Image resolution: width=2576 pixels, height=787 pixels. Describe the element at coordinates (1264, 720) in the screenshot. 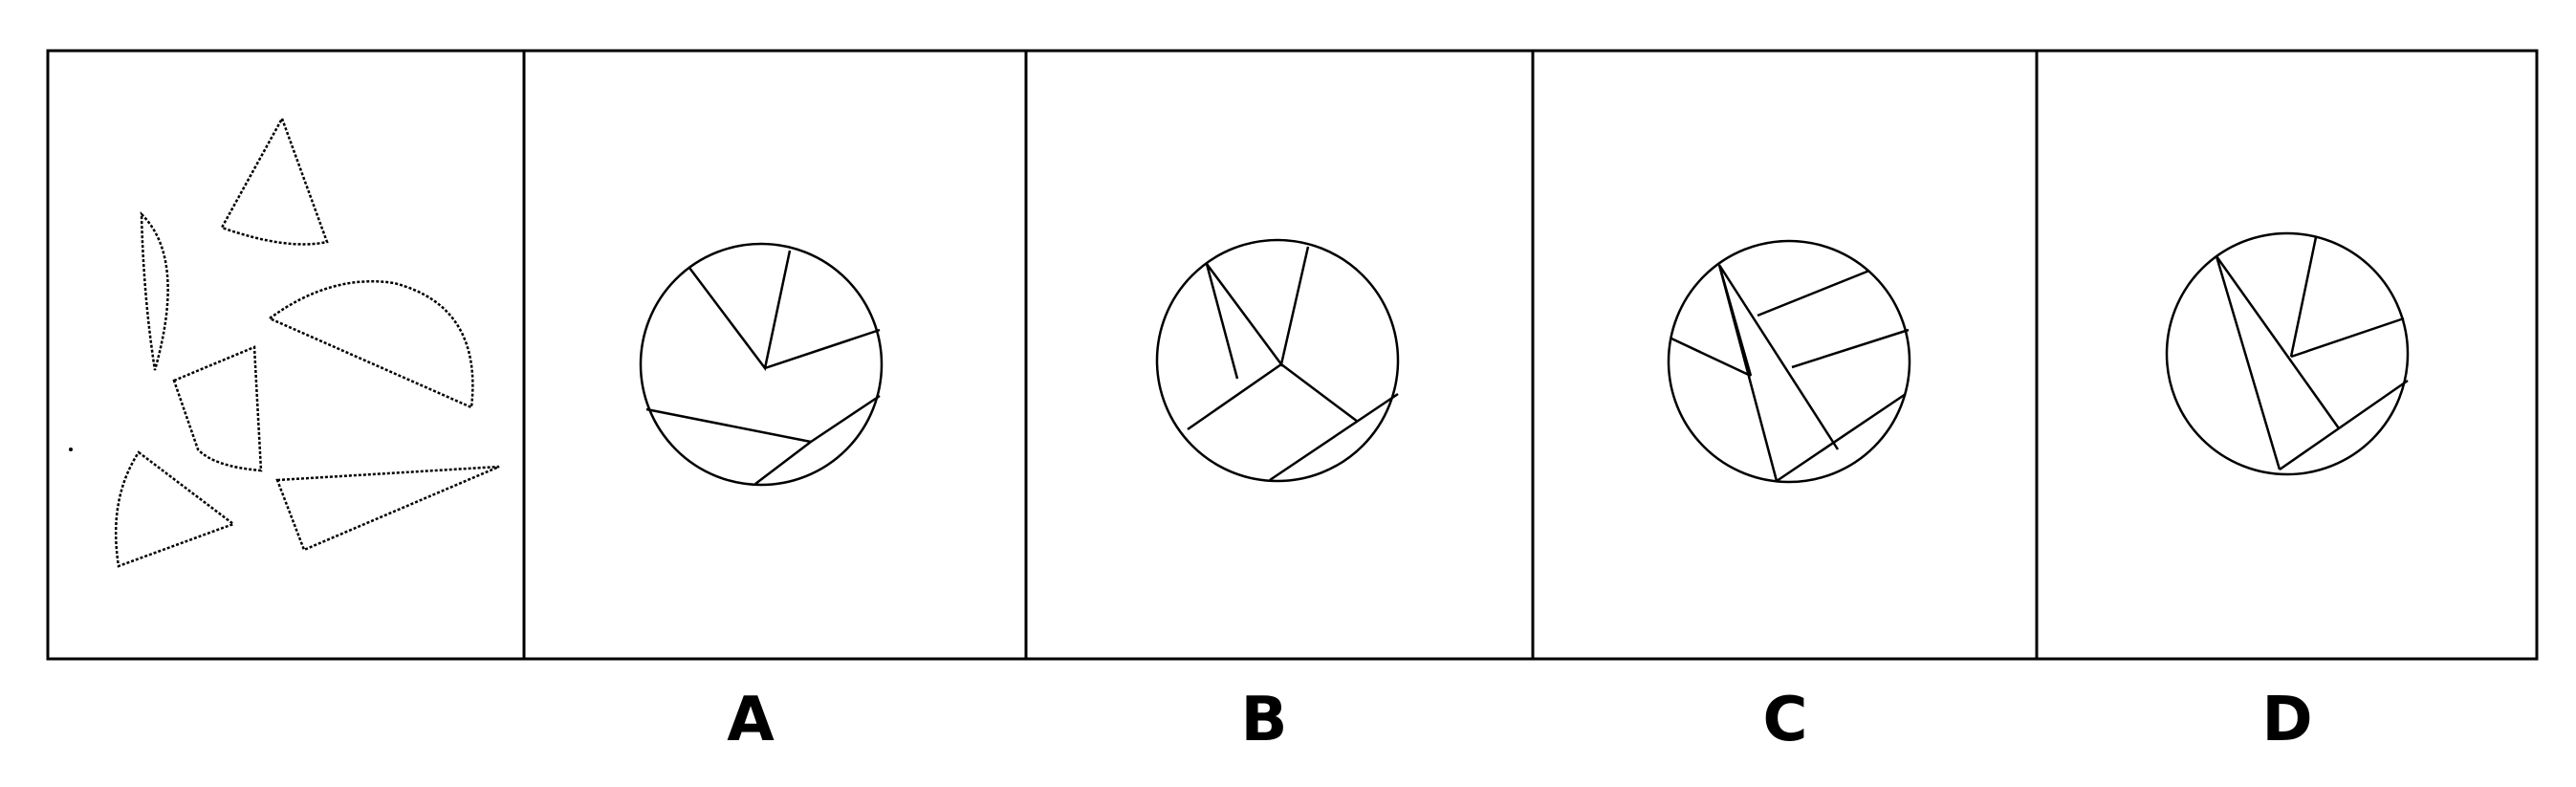

I see `option-b-label: B` at that location.